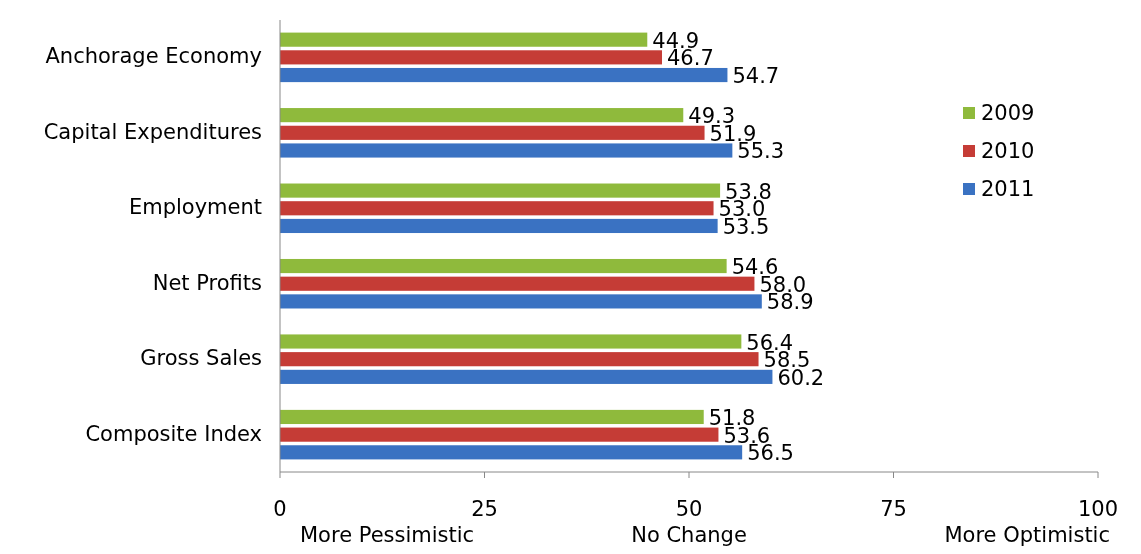  Describe the element at coordinates (201, 358) in the screenshot. I see `y-tick-label: Gross Sales` at that location.